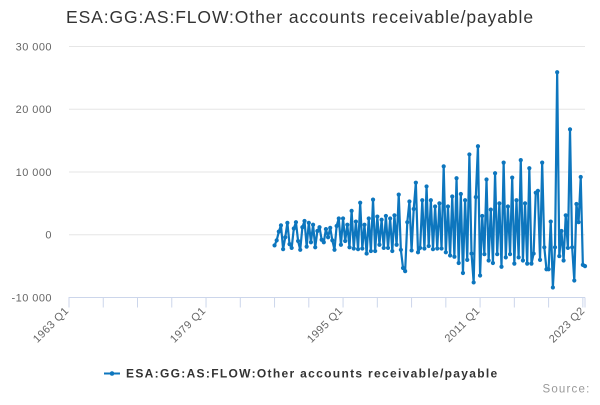  What do you see at coordinates (34, 110) in the screenshot?
I see `svg-text: 20 000` at bounding box center [34, 110].